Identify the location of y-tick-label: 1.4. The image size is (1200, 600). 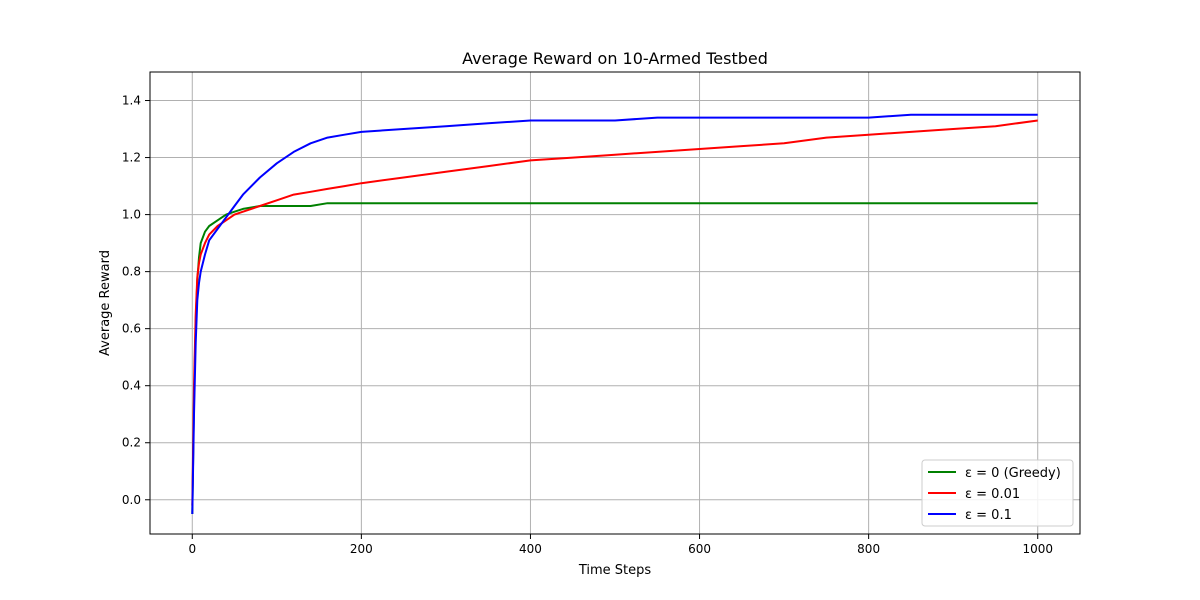
(131, 101).